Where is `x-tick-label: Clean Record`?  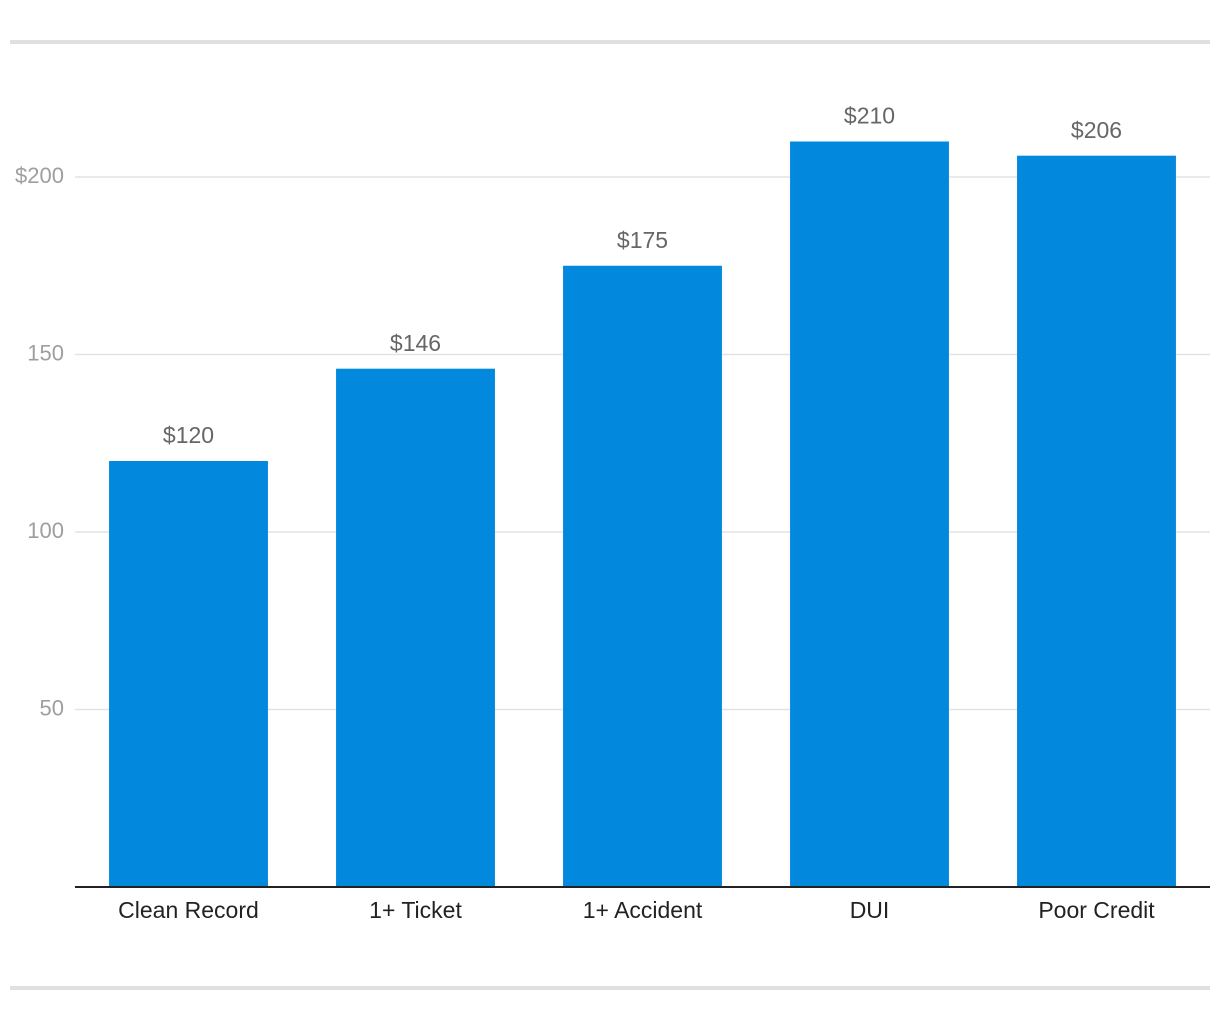 x-tick-label: Clean Record is located at coordinates (188, 910).